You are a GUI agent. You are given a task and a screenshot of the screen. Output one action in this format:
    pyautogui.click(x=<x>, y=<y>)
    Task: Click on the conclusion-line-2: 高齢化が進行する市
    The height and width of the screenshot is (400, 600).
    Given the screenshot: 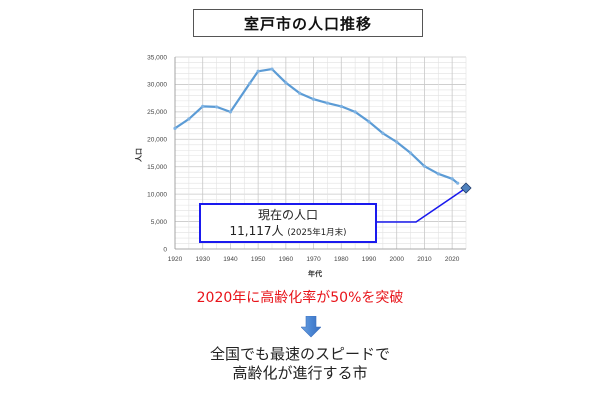 What is the action you would take?
    pyautogui.click(x=300, y=373)
    